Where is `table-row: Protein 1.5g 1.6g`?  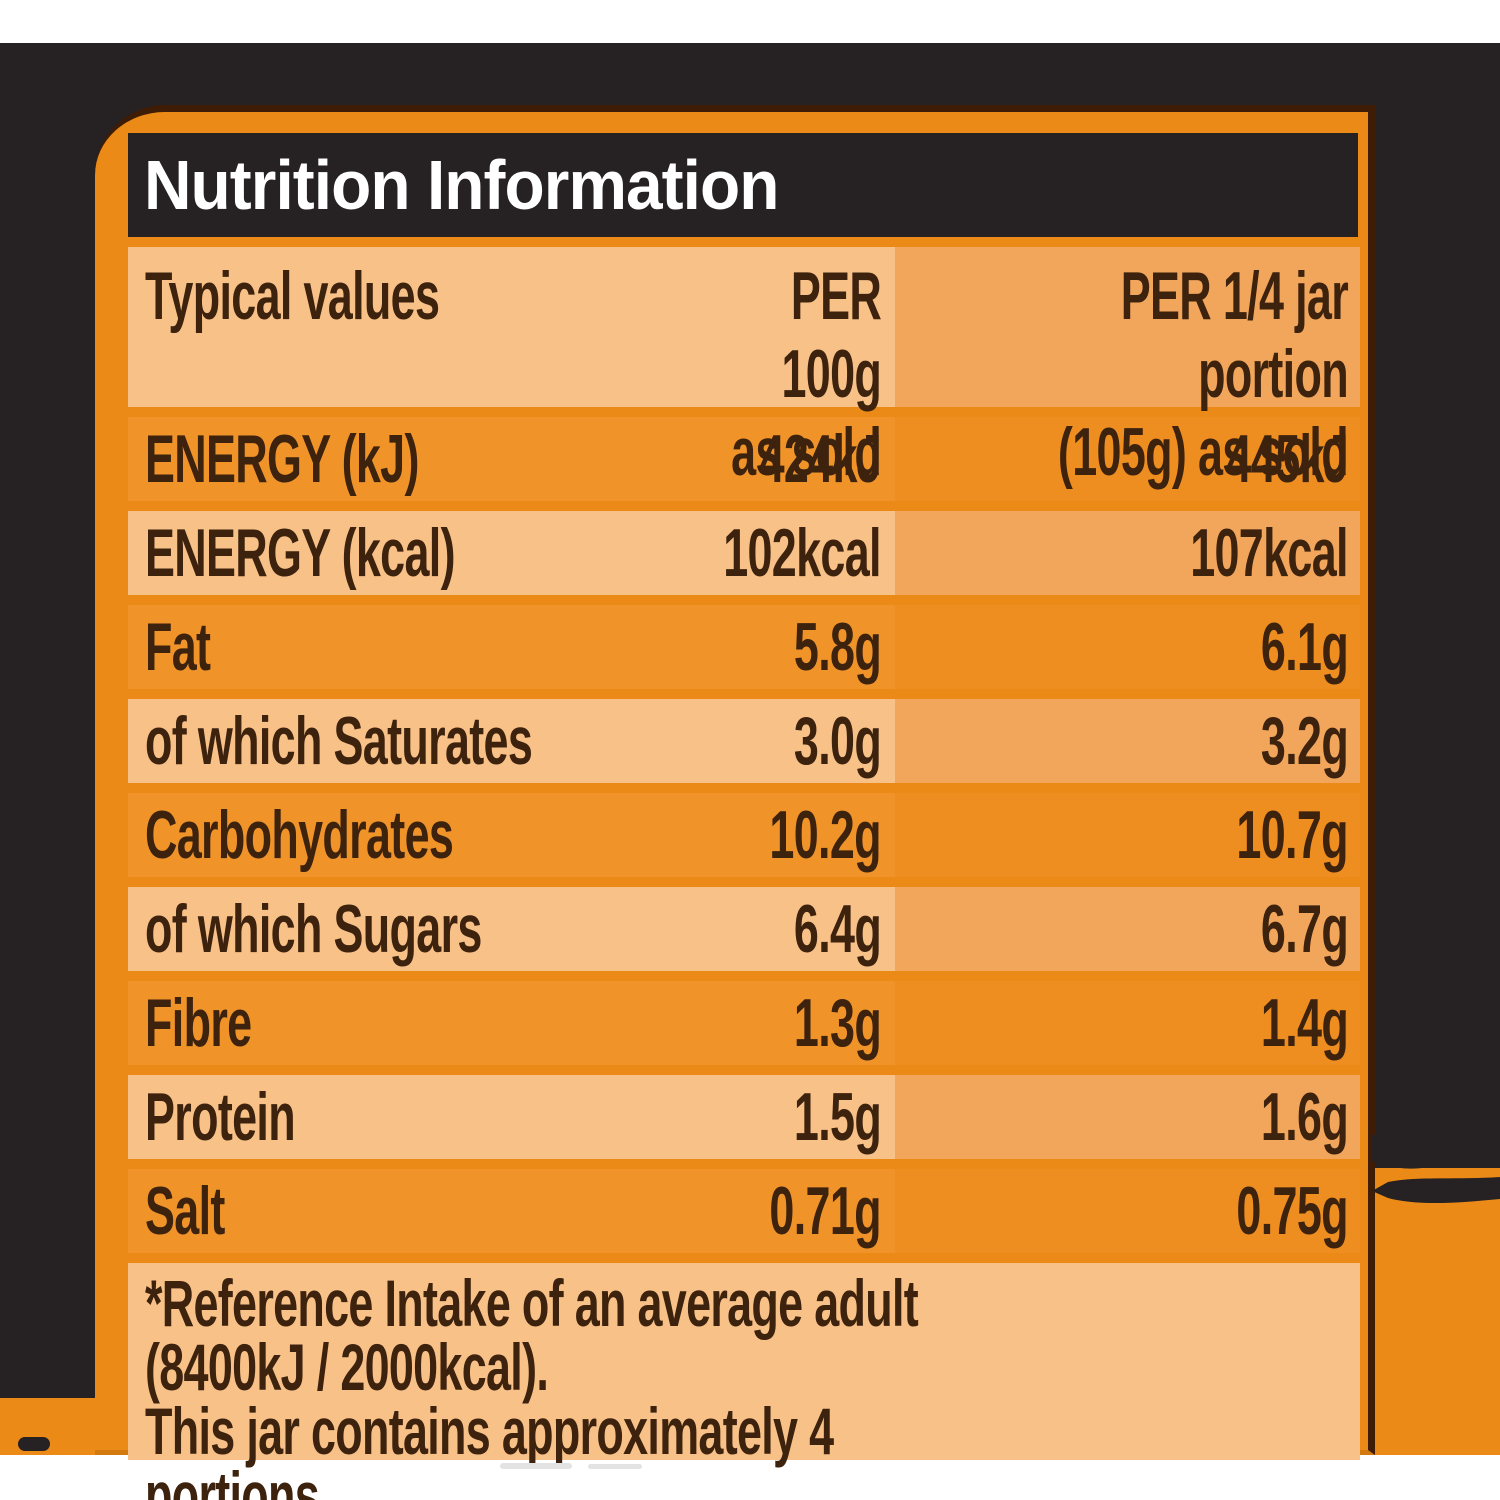 table-row: Protein 1.5g 1.6g is located at coordinates (744, 1117).